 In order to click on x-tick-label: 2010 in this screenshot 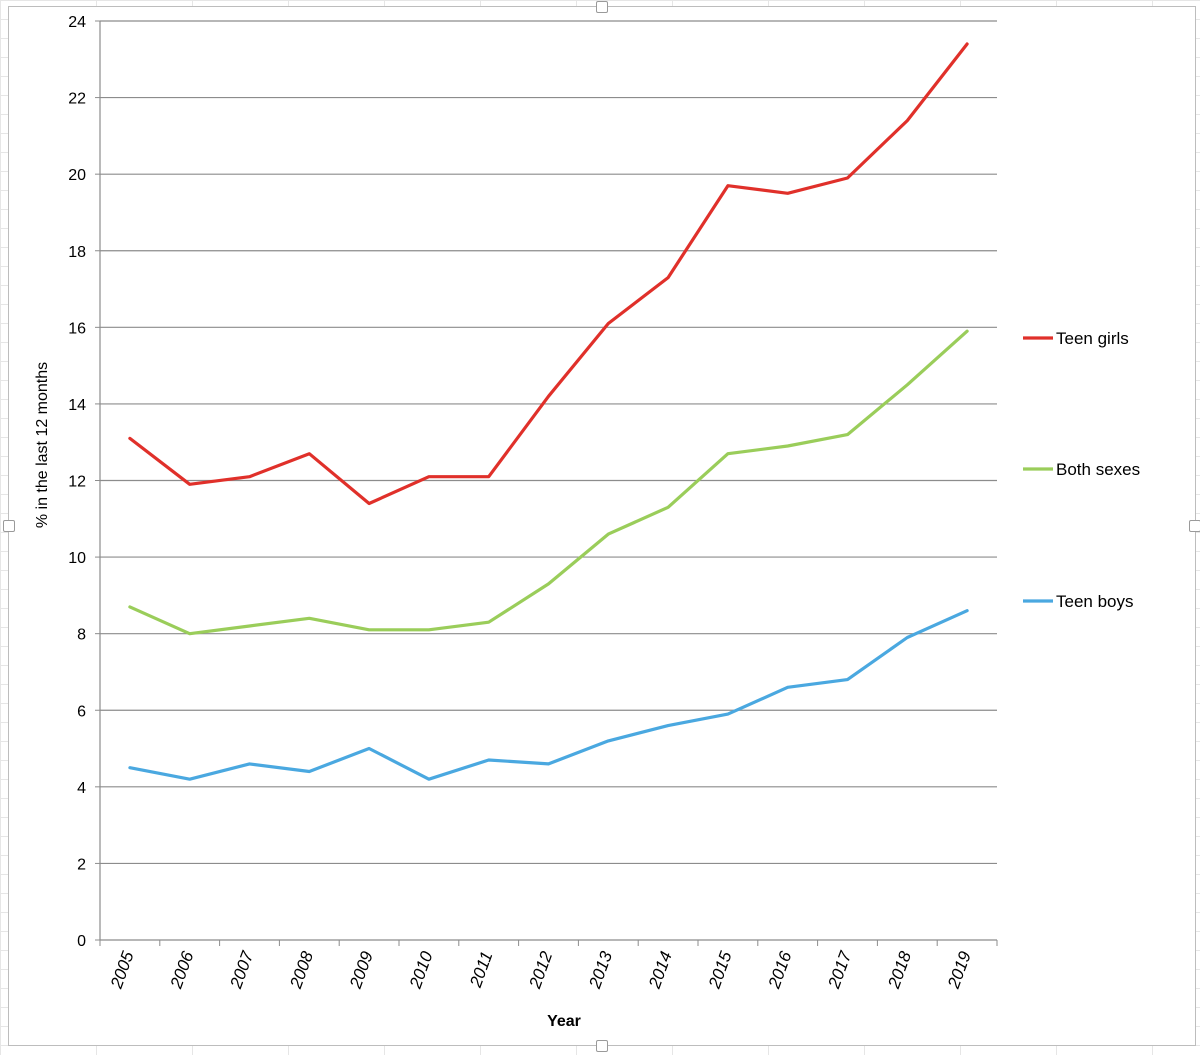, I will do `click(421, 969)`.